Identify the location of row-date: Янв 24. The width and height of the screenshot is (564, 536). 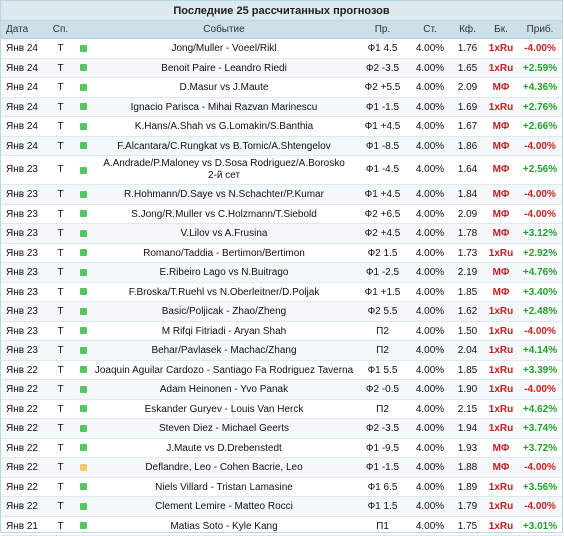
(24, 107).